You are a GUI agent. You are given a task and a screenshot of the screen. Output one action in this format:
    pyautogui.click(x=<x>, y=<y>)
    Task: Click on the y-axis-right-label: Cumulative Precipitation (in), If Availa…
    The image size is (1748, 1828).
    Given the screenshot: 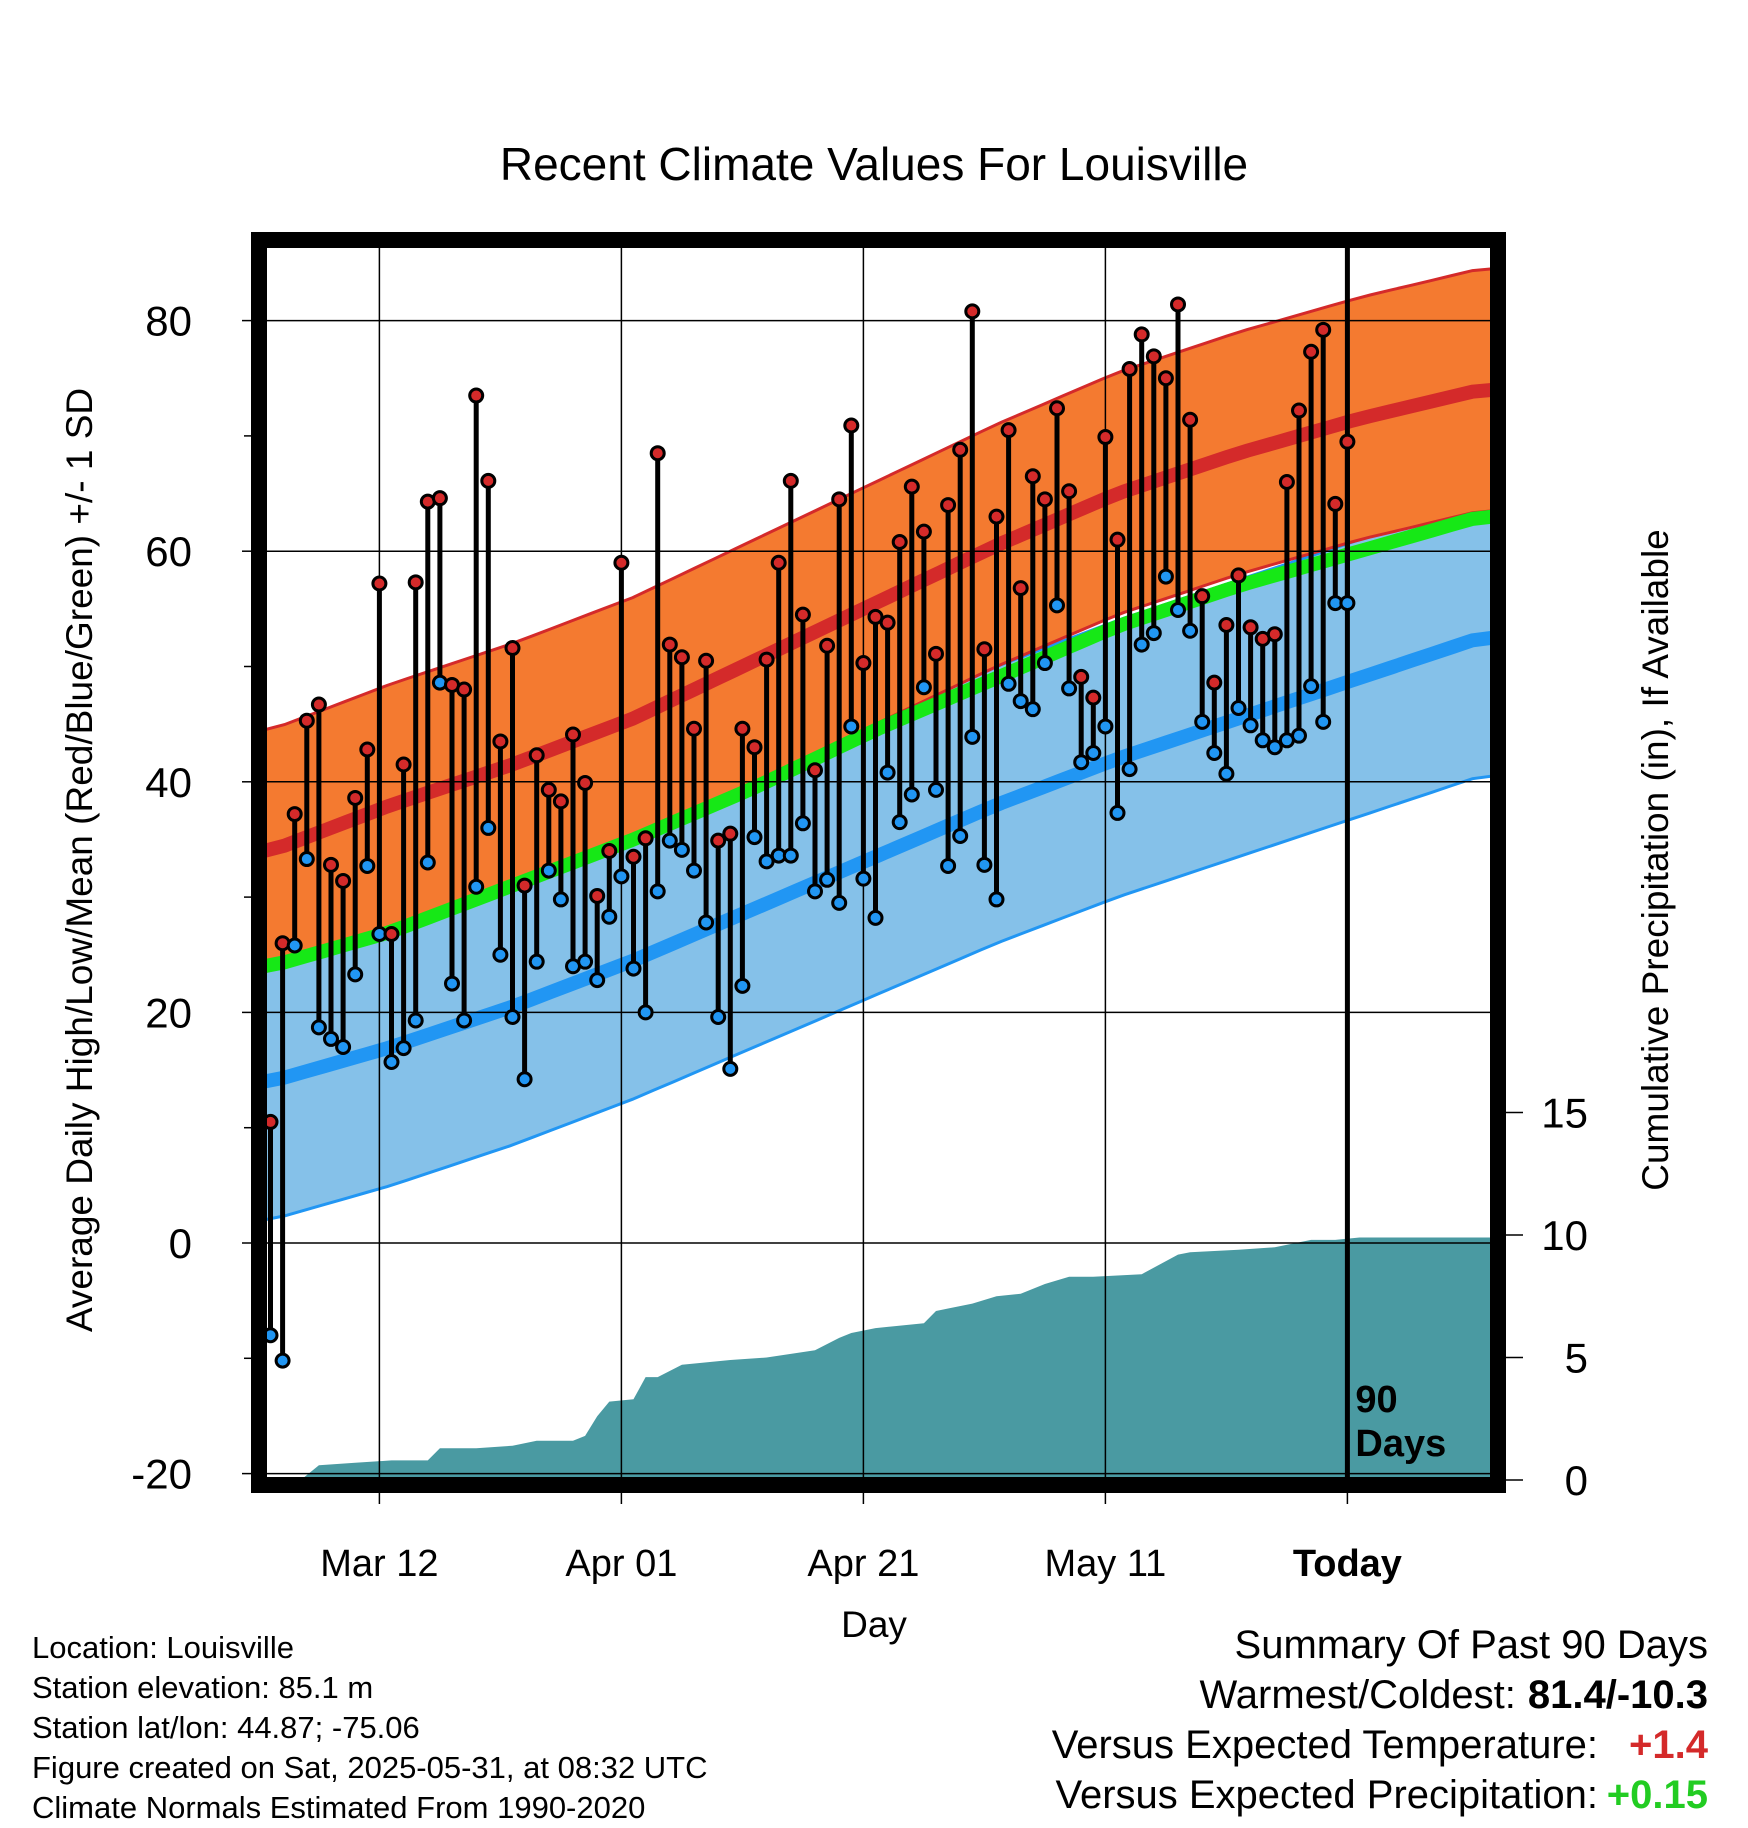 What is the action you would take?
    pyautogui.click(x=1655, y=860)
    